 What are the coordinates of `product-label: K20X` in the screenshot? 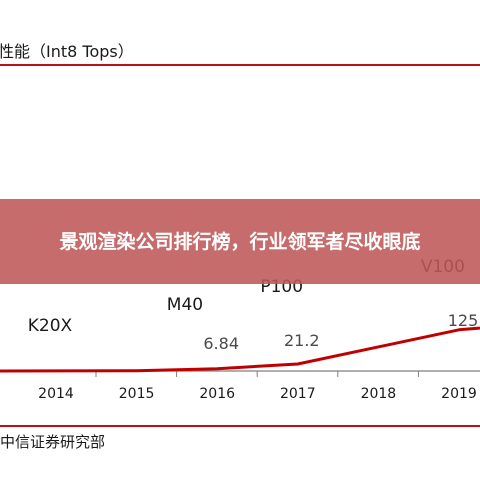 It's located at (50, 326).